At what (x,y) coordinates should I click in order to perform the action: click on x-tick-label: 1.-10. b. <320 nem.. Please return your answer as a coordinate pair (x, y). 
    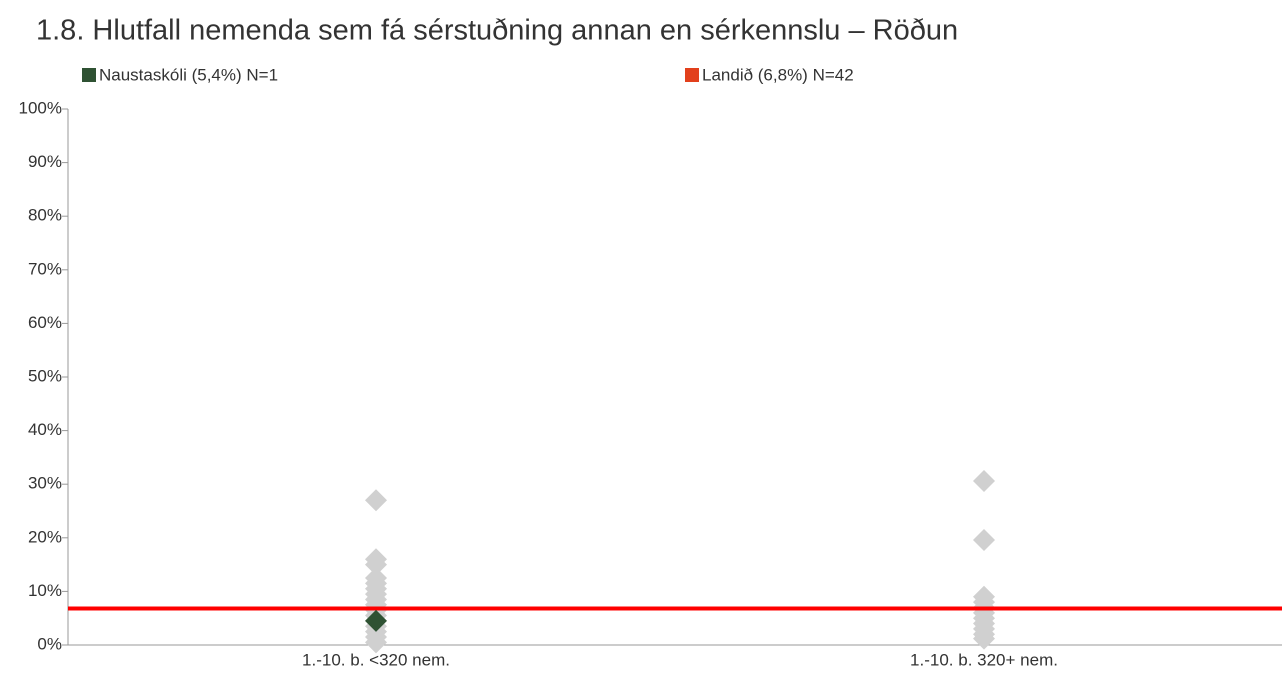
    Looking at the image, I should click on (376, 659).